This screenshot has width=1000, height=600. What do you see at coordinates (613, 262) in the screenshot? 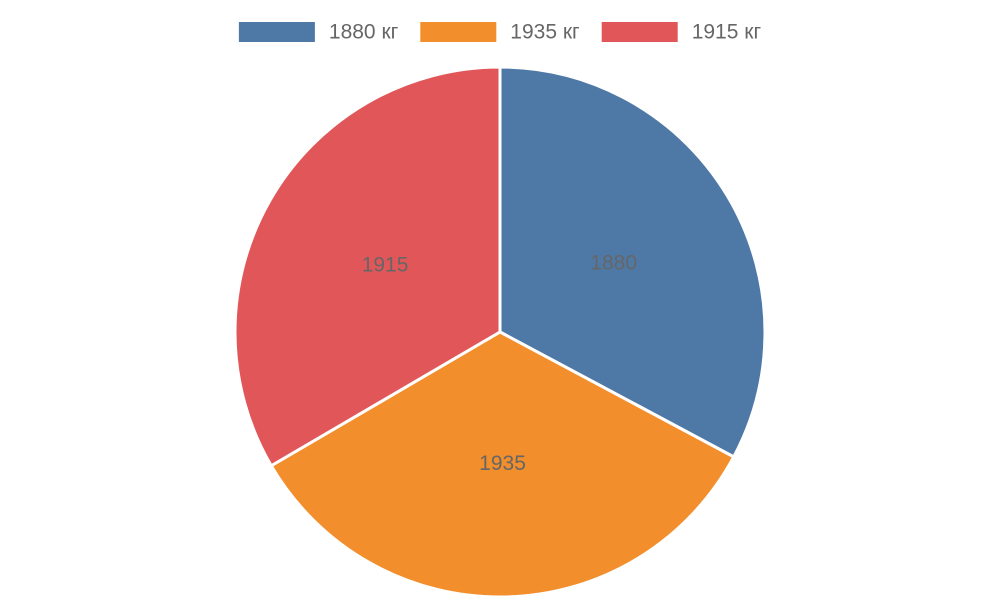
I see `data-label: 1880` at bounding box center [613, 262].